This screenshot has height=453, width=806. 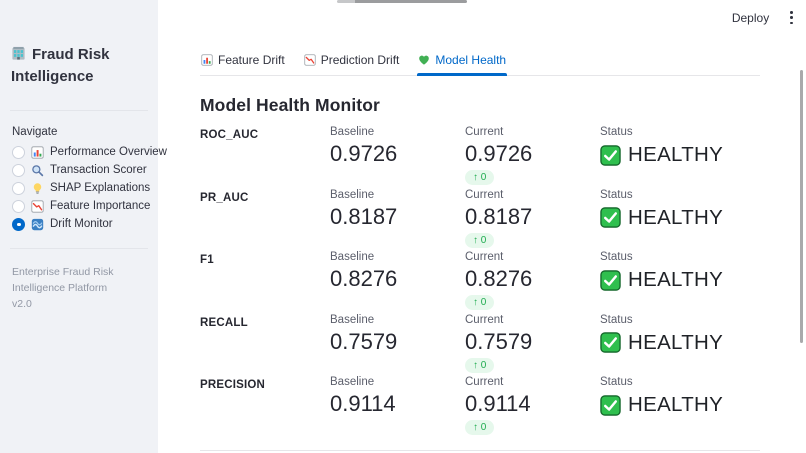 I want to click on metric-name: PR_AUC, so click(x=224, y=197).